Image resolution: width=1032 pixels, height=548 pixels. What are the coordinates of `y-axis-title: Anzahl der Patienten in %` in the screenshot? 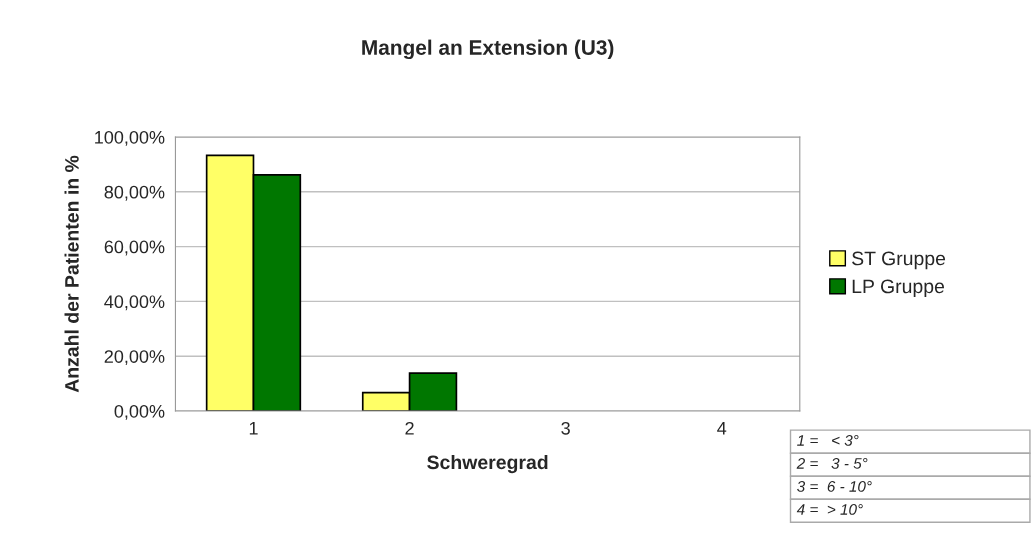 It's located at (71, 274).